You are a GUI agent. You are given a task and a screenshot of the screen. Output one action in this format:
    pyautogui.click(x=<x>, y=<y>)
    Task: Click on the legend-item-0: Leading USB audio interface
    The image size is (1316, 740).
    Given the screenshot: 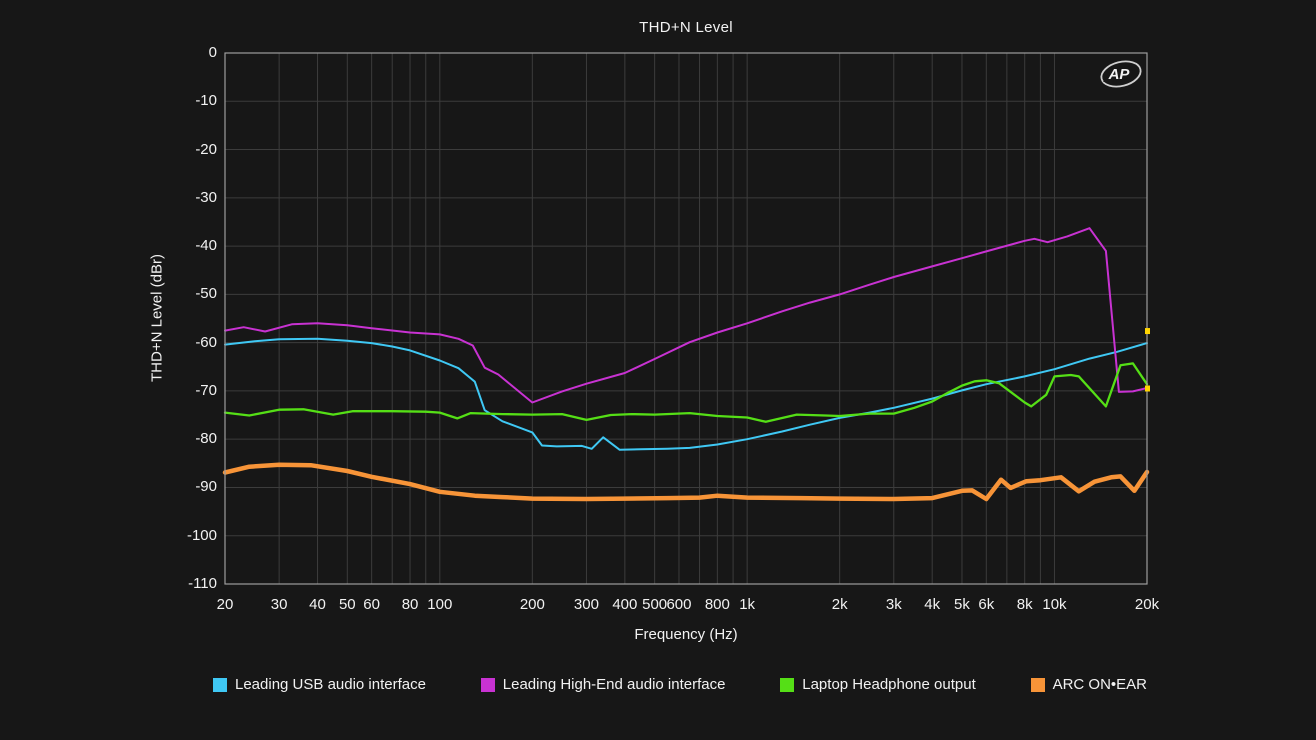 What is the action you would take?
    pyautogui.click(x=319, y=684)
    